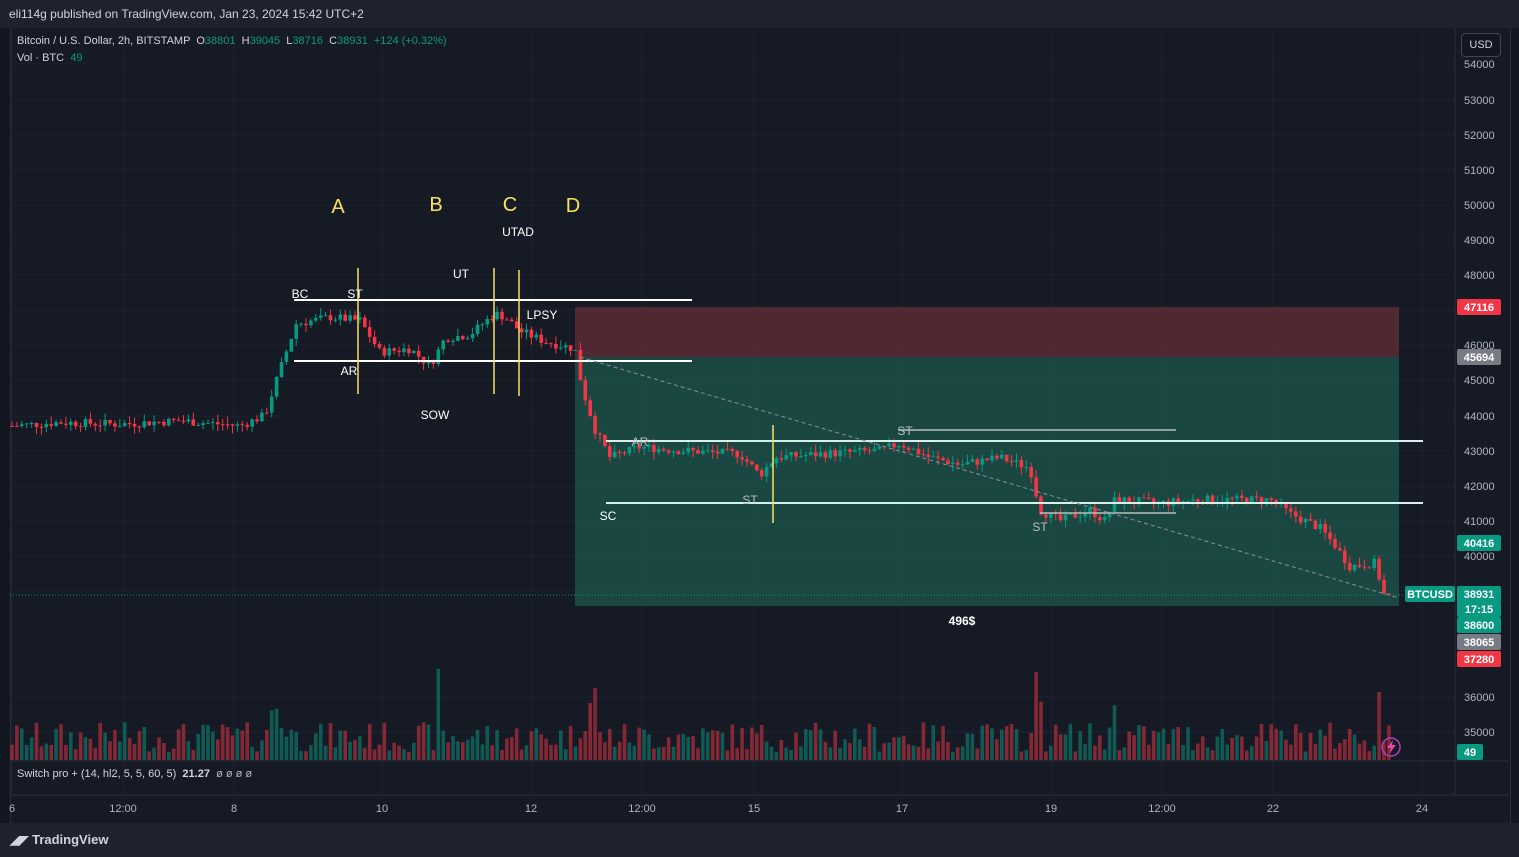  What do you see at coordinates (1391, 747) in the screenshot?
I see `lightning-icon` at bounding box center [1391, 747].